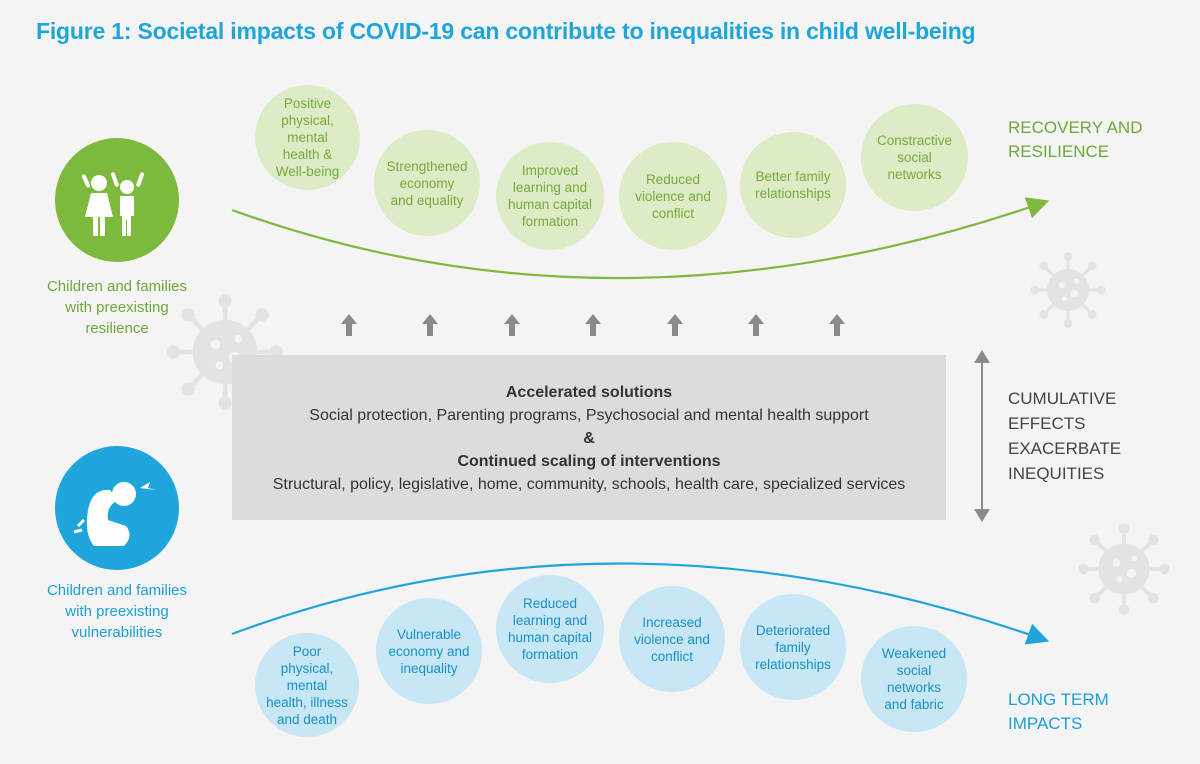 The width and height of the screenshot is (1200, 764). I want to click on child-crying-icon, so click(117, 508).